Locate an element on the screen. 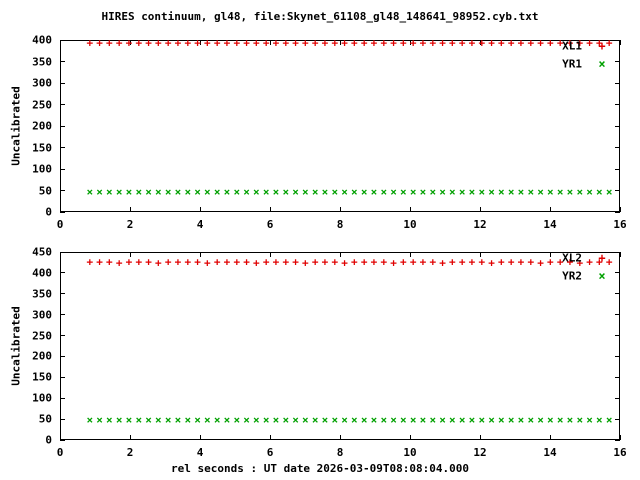  y-tick-label: 150 is located at coordinates (42, 147).